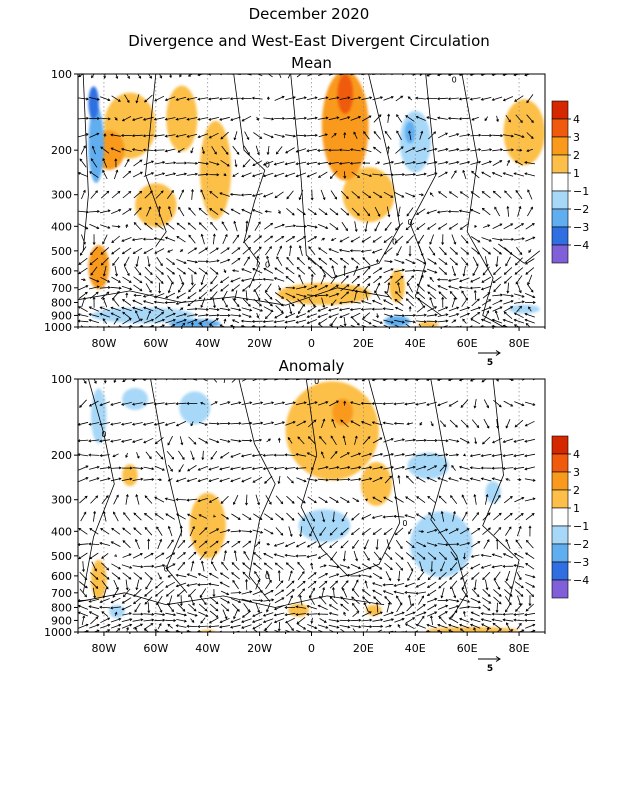 Image resolution: width=618 pixels, height=804 pixels. I want to click on panel-title: Anomaly, so click(312, 366).